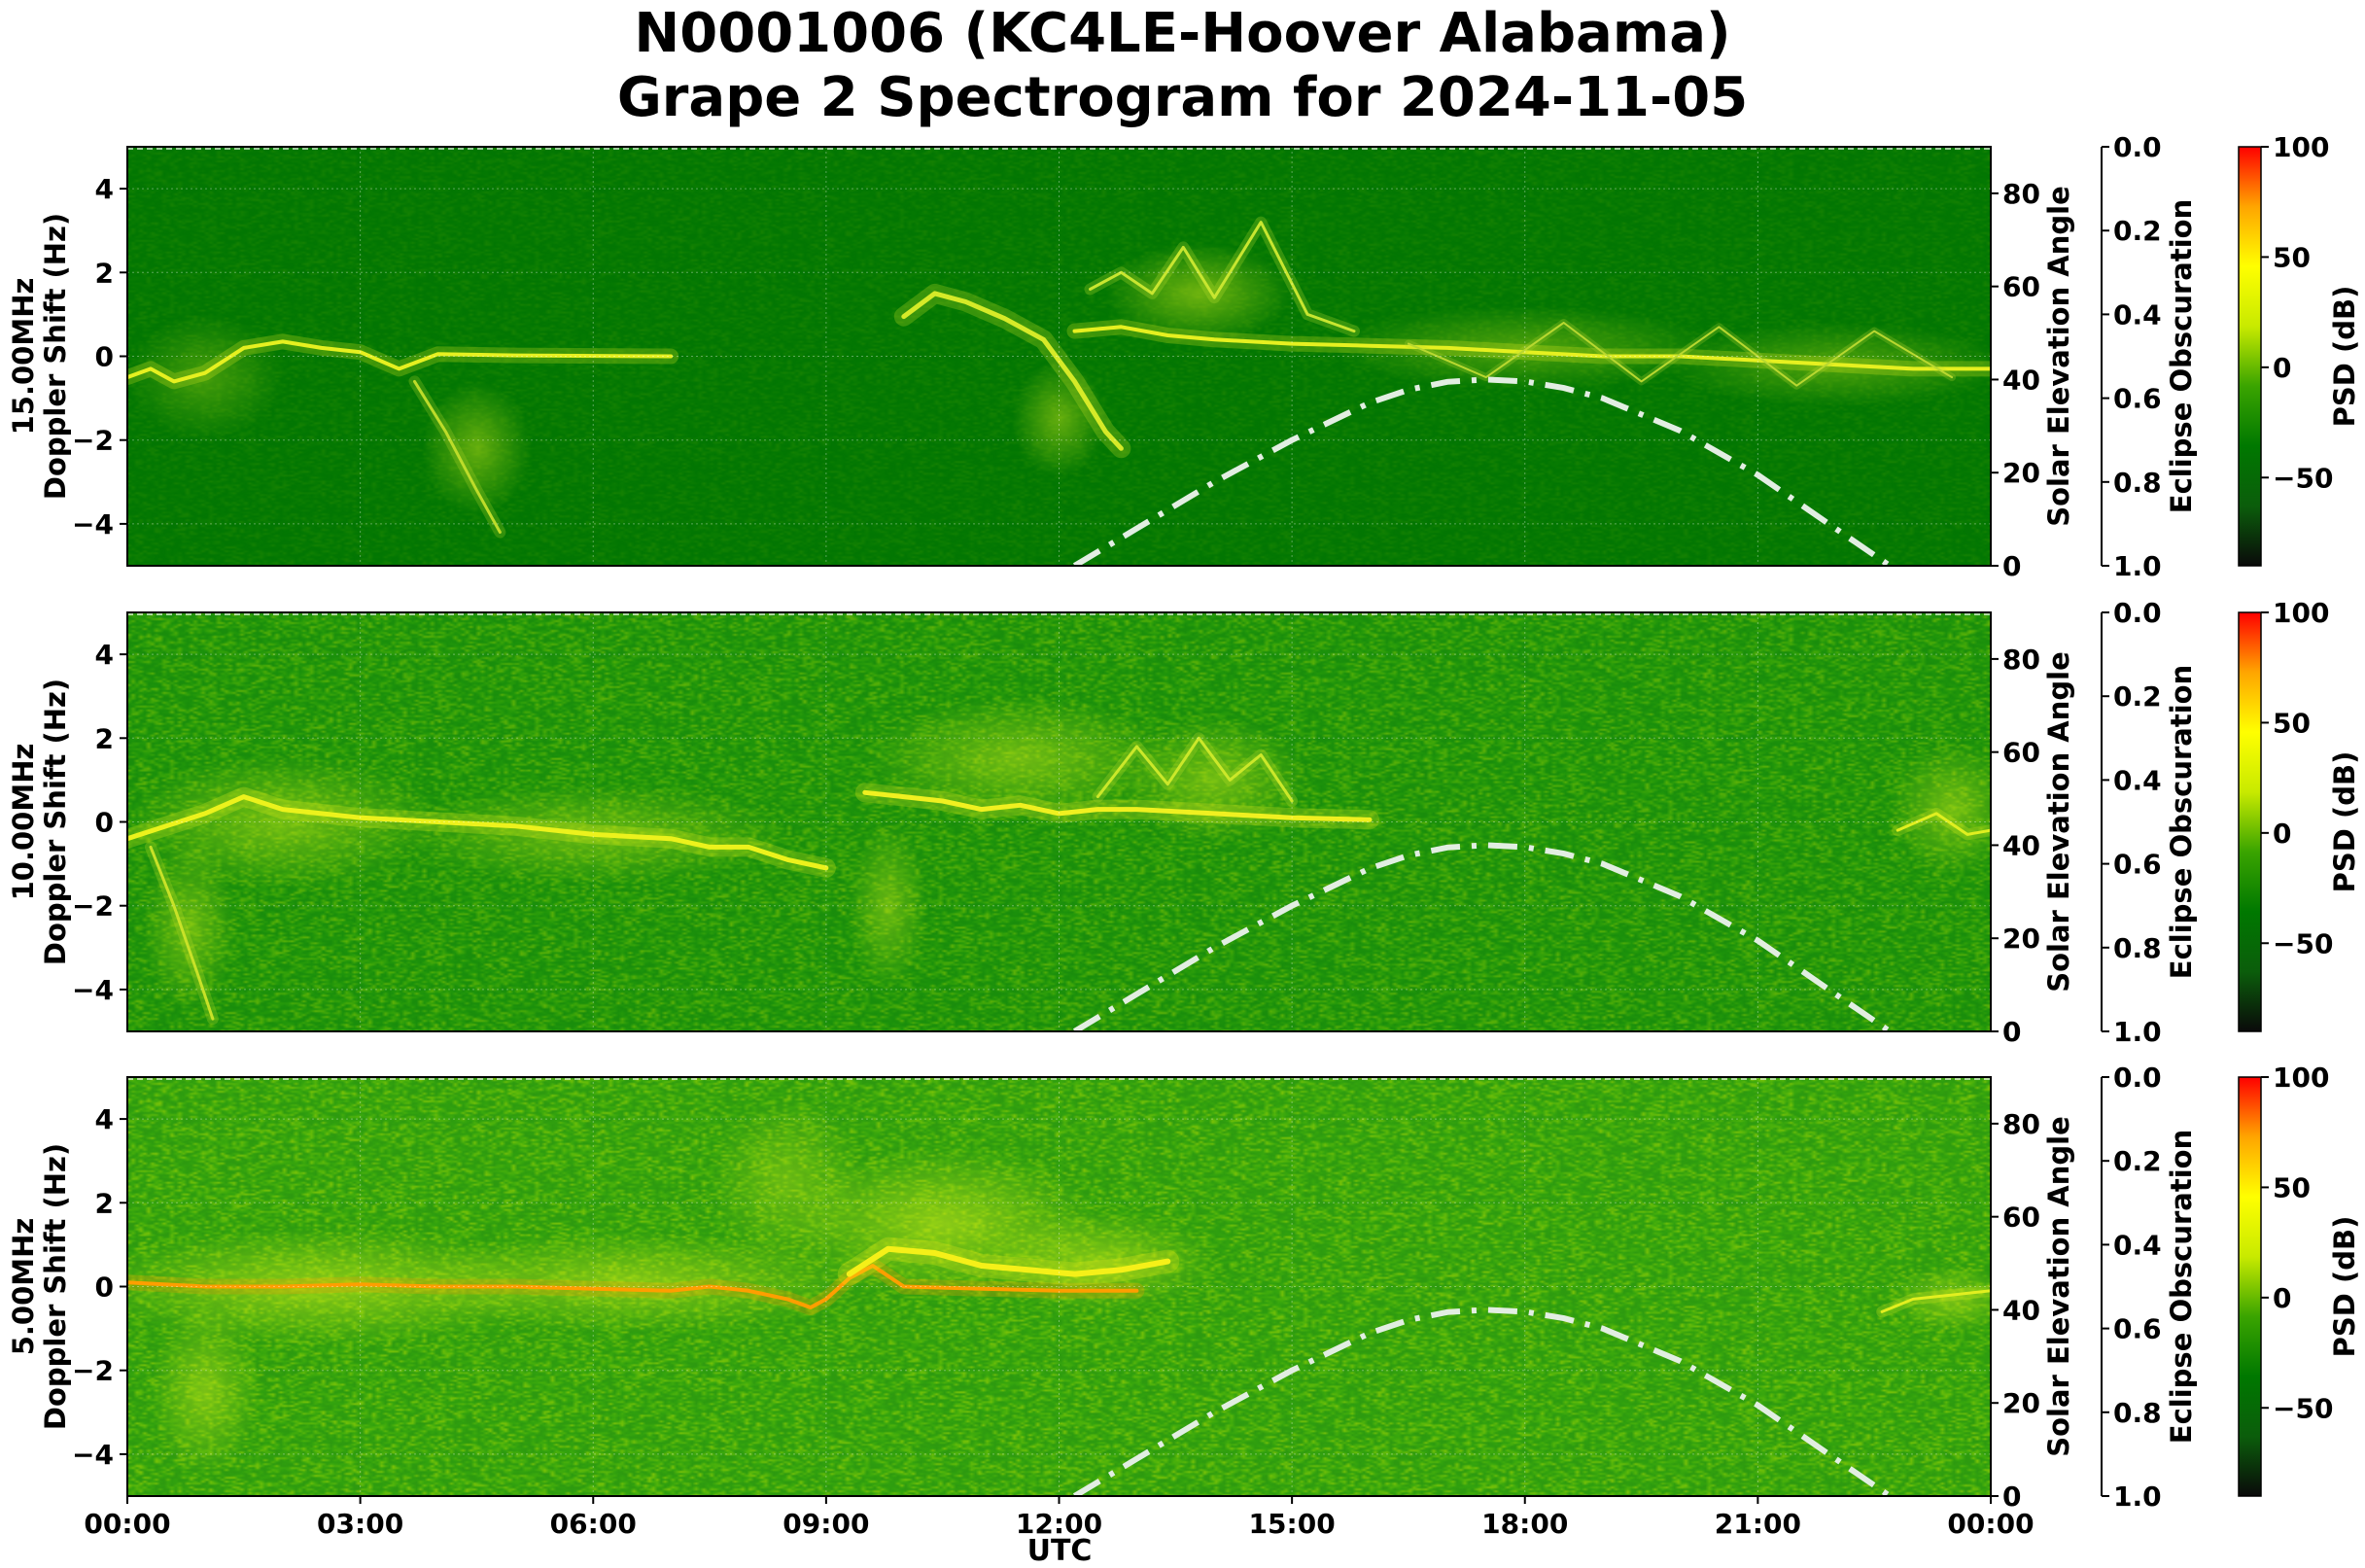 This screenshot has width=2365, height=1568. I want to click on x-tick-label: 00:00, so click(1991, 1524).